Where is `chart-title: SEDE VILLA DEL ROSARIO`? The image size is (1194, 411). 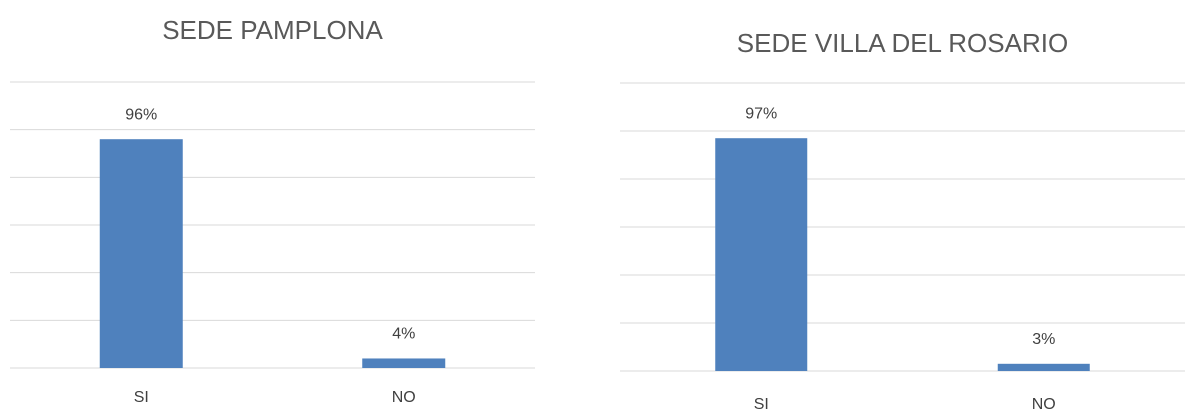 chart-title: SEDE VILLA DEL ROSARIO is located at coordinates (902, 43).